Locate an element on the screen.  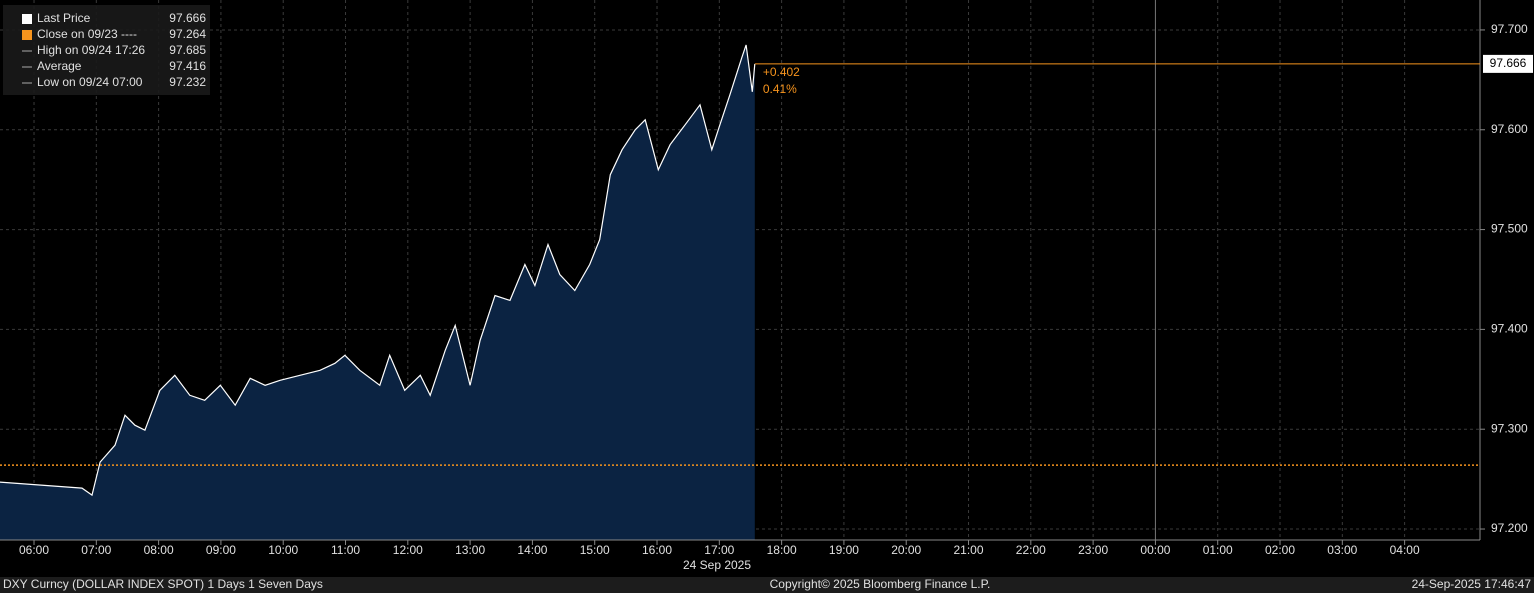
x-tick-label: 21:00 is located at coordinates (969, 550).